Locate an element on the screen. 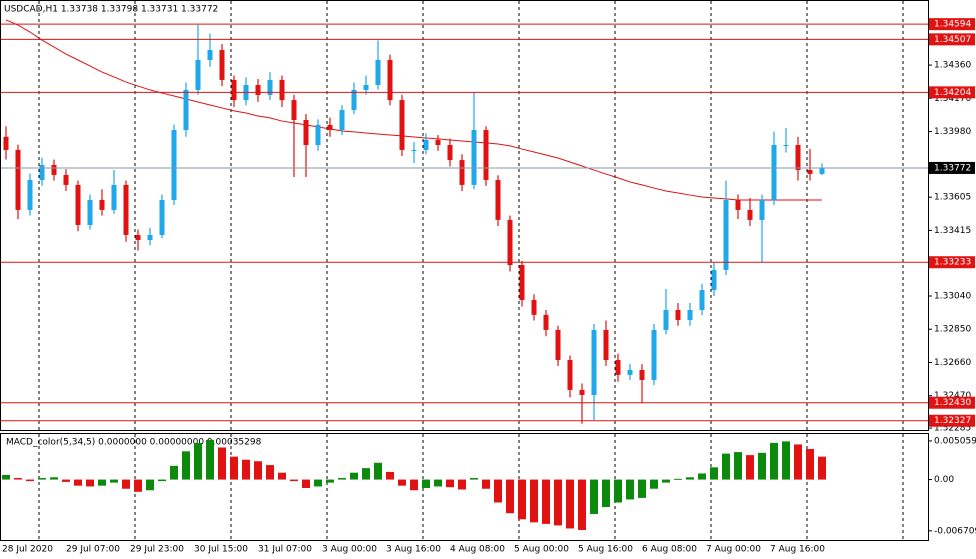 Image resolution: width=976 pixels, height=559 pixels. y-tick-label: 1.33605 is located at coordinates (952, 198).